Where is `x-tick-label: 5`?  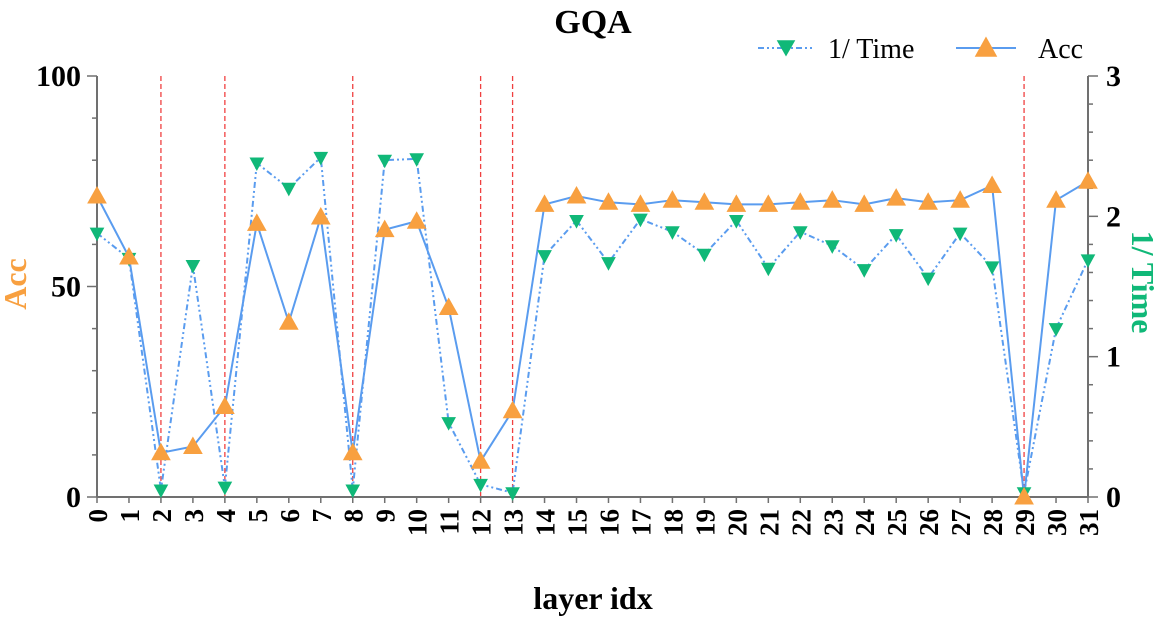
x-tick-label: 5 is located at coordinates (258, 516).